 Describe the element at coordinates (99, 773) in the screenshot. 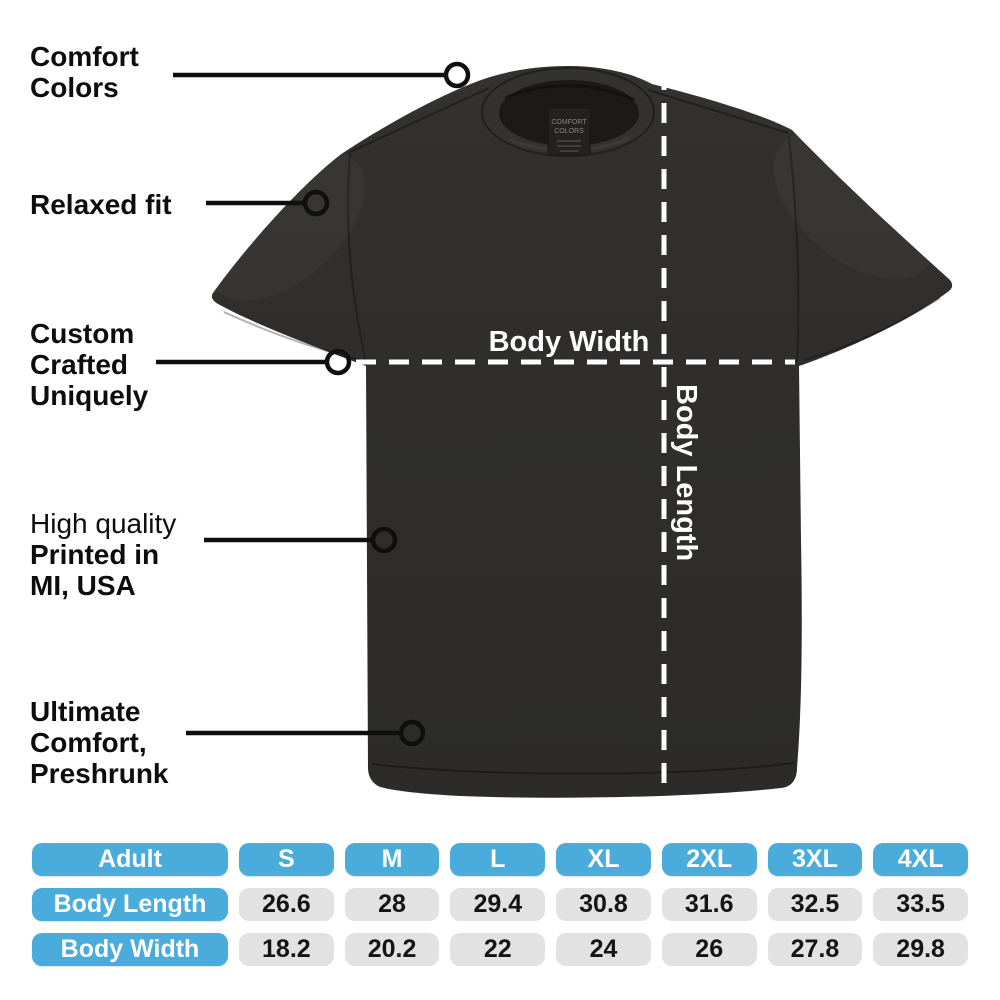

I see `callout-line: Preshrunk` at that location.